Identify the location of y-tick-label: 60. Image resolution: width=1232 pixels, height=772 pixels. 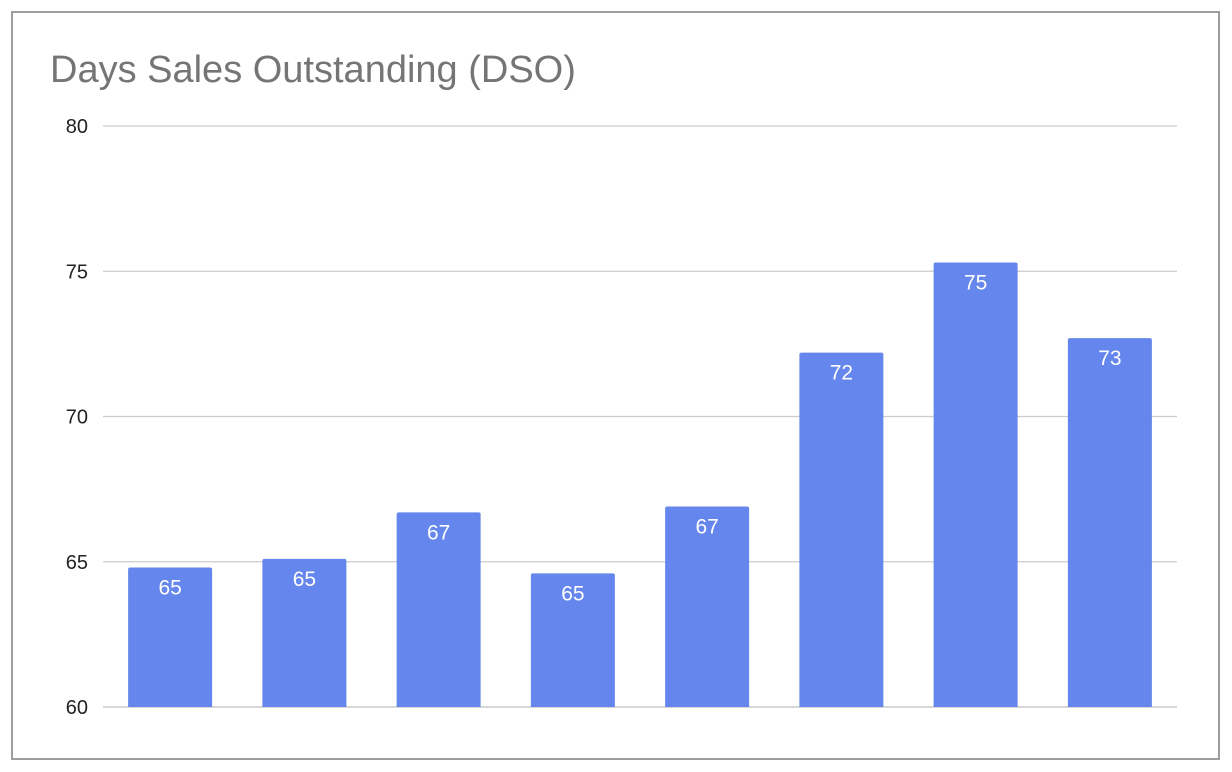
(77, 708).